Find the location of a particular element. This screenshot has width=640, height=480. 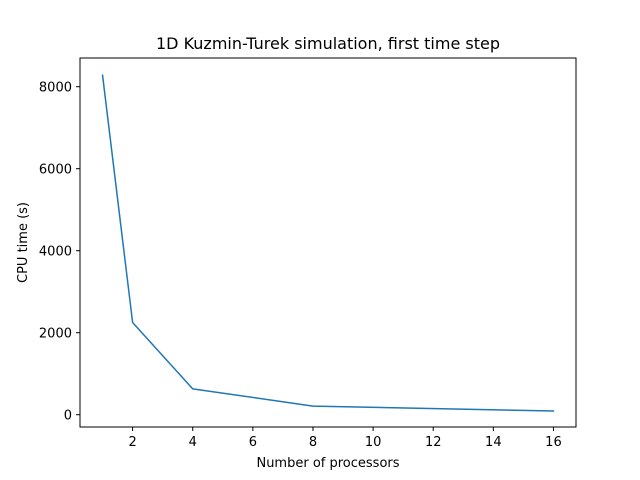

y-axis-label: CPU time (s) is located at coordinates (23, 242).